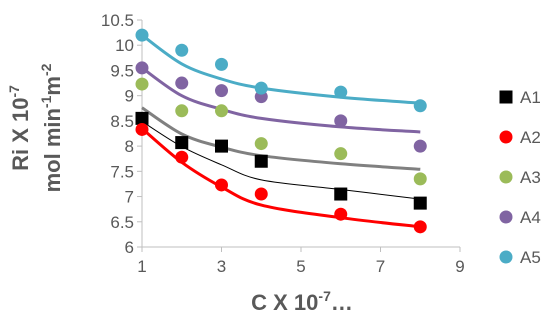 The height and width of the screenshot is (321, 544). Describe the element at coordinates (20, 134) in the screenshot. I see `y-axis-title-line1-base: Ri X 10` at that location.